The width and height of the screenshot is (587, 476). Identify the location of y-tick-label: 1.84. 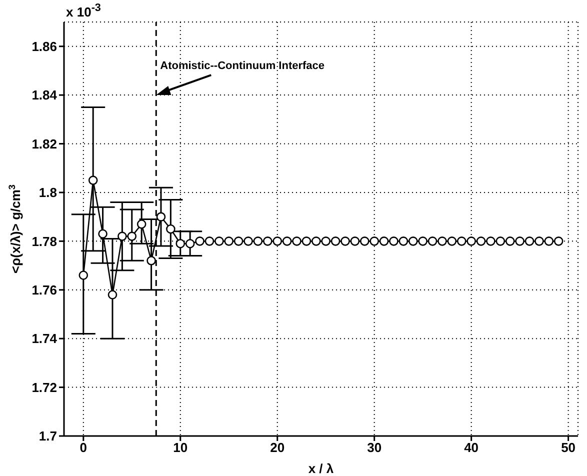
(45, 95).